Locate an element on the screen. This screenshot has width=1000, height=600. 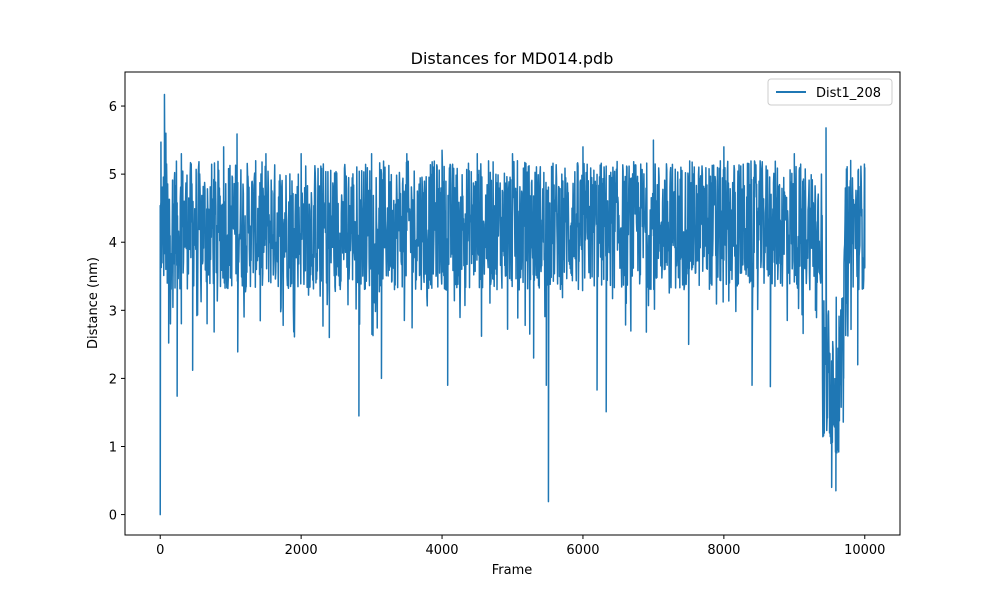
legend-box is located at coordinates (830, 92).